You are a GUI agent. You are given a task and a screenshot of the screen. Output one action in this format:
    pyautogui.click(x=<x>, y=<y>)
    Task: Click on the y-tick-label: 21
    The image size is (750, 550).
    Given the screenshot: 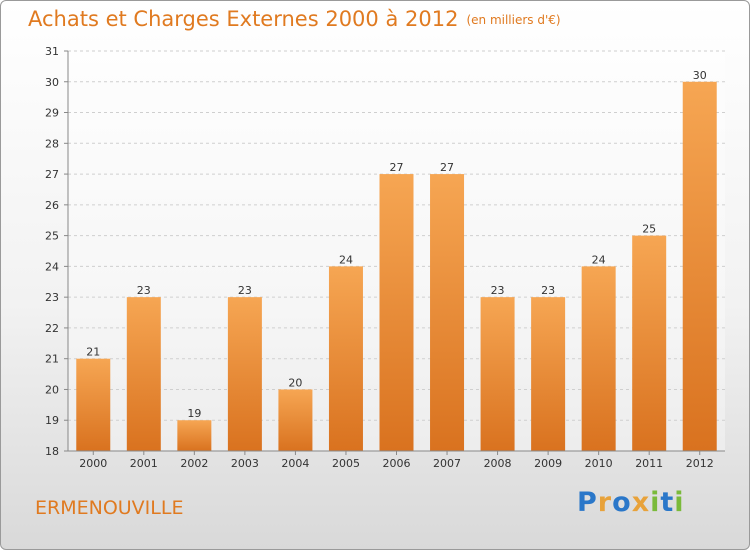 What is the action you would take?
    pyautogui.click(x=52, y=359)
    